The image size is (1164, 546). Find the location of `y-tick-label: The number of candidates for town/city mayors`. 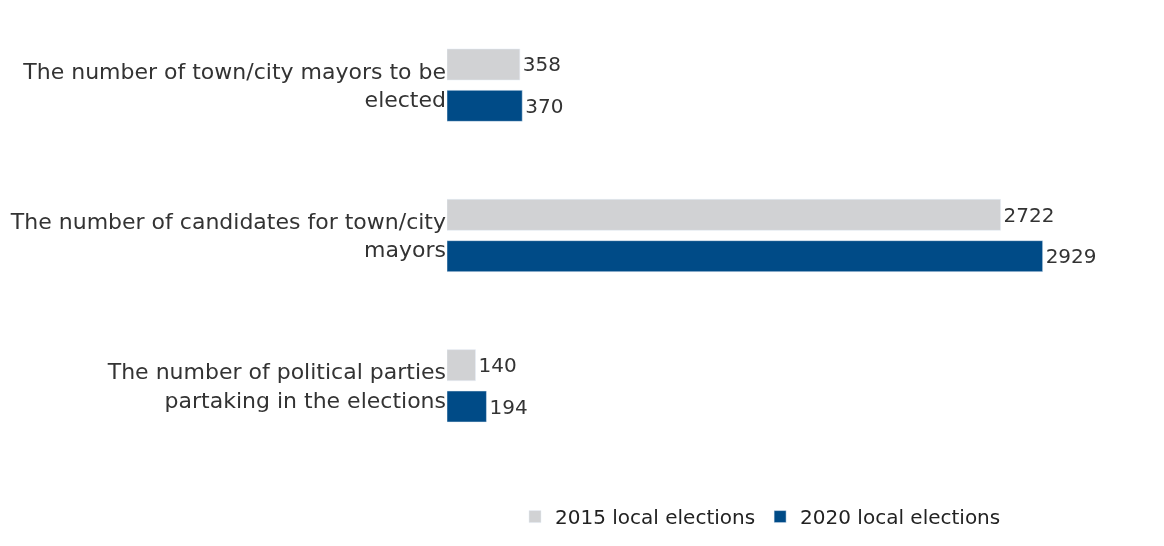

y-tick-label: The number of candidates for town/city mayors is located at coordinates (227, 235).